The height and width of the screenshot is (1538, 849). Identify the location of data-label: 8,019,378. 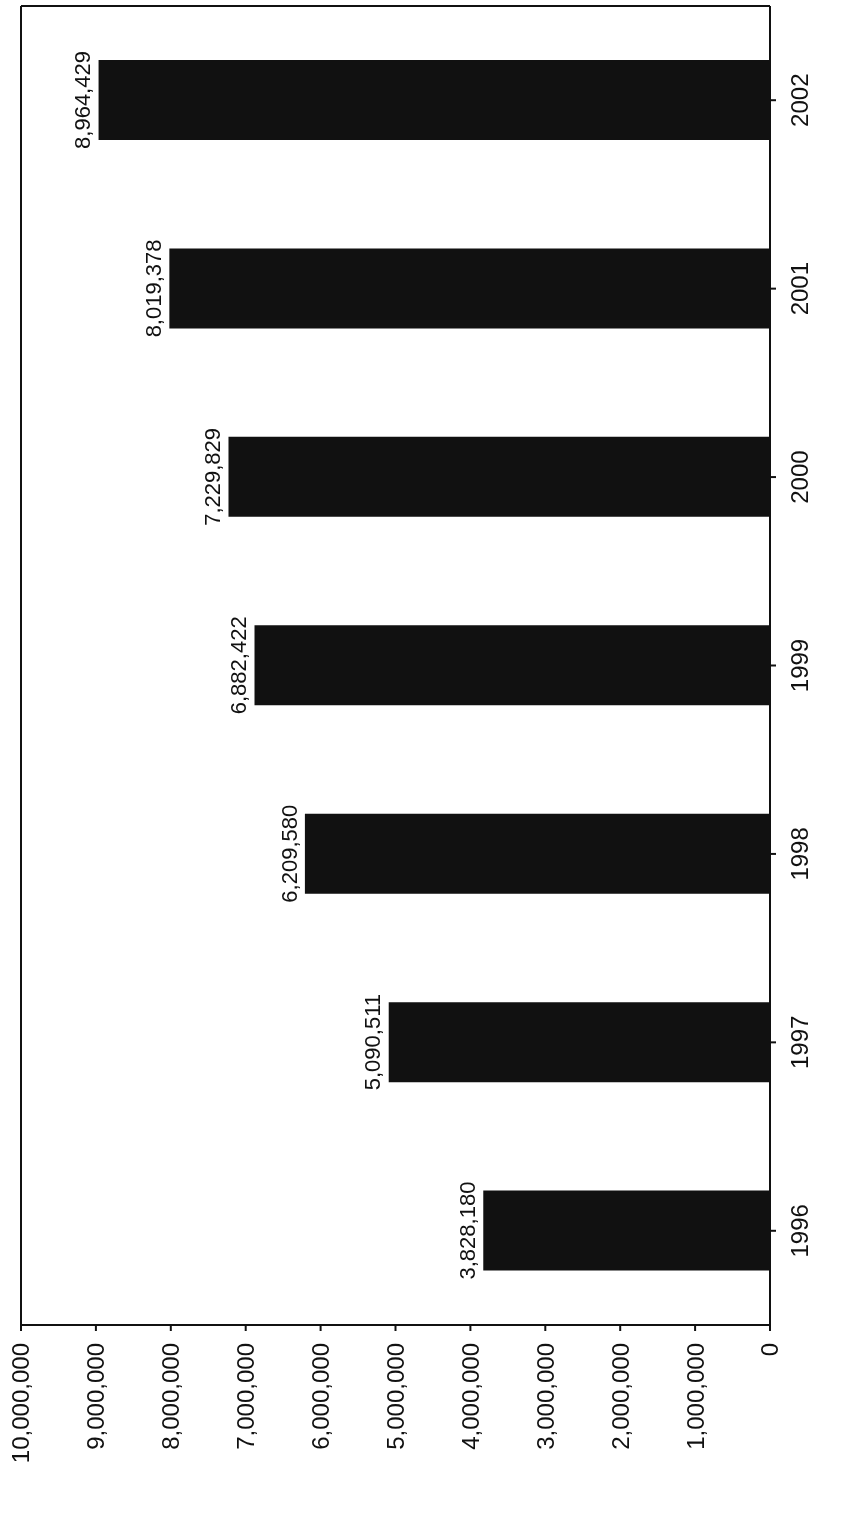
(154, 288).